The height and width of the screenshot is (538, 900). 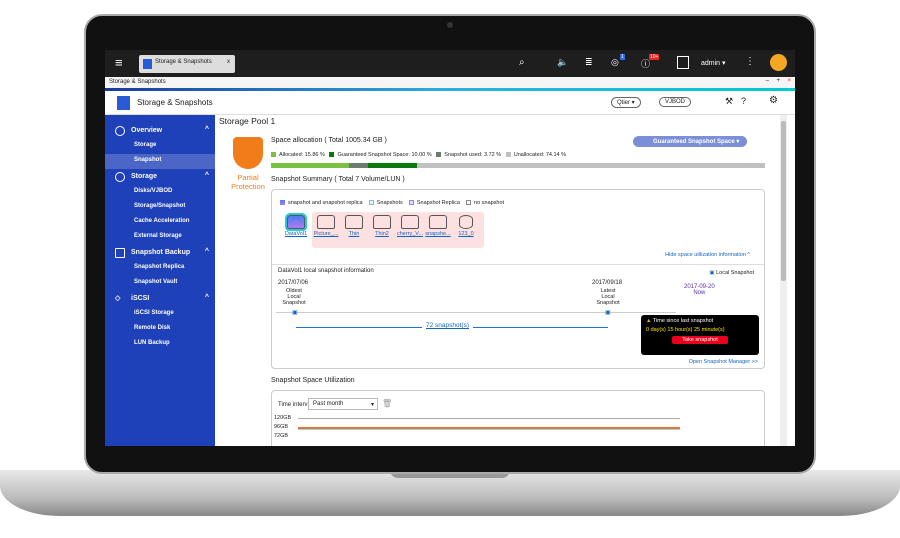 I want to click on search-icon: ⌕, so click(x=522, y=62).